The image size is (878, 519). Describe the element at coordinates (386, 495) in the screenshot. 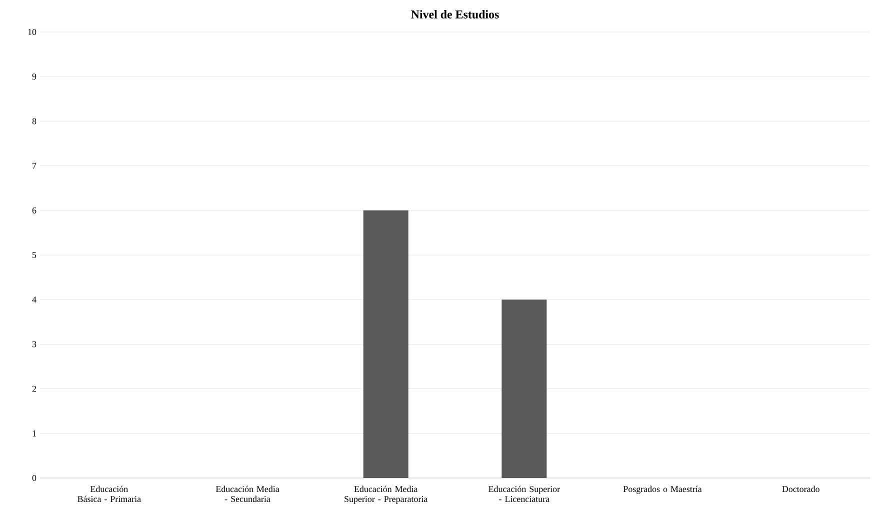

I see `x-tick-label: Educación Media Superior - Preparatoria` at that location.